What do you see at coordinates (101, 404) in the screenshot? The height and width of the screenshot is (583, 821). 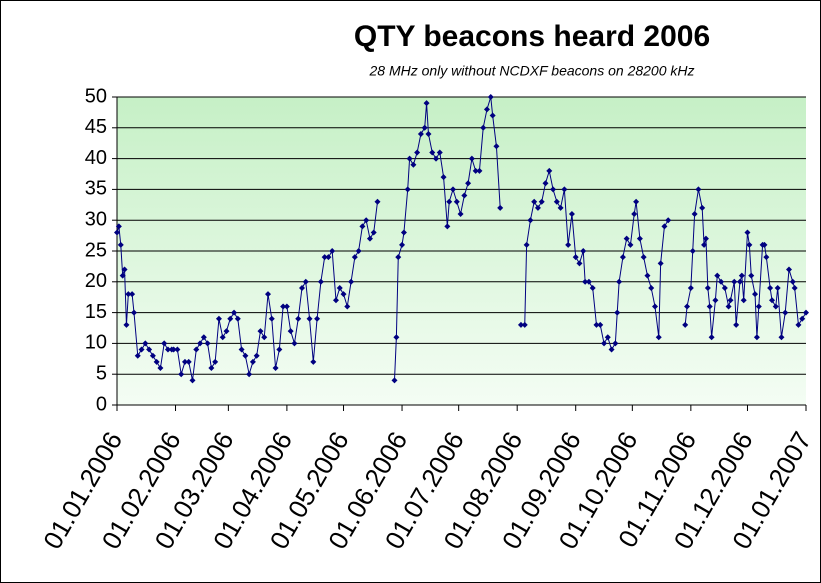 I see `y-tick-label: 0` at bounding box center [101, 404].